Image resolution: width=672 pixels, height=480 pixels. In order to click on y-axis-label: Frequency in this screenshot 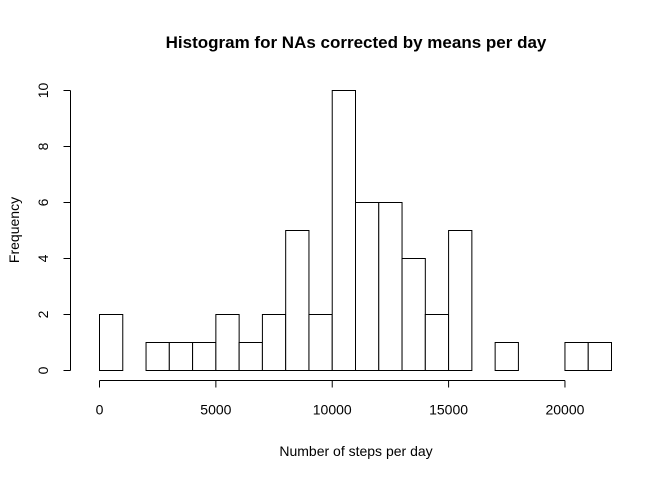, I will do `click(14, 230)`.